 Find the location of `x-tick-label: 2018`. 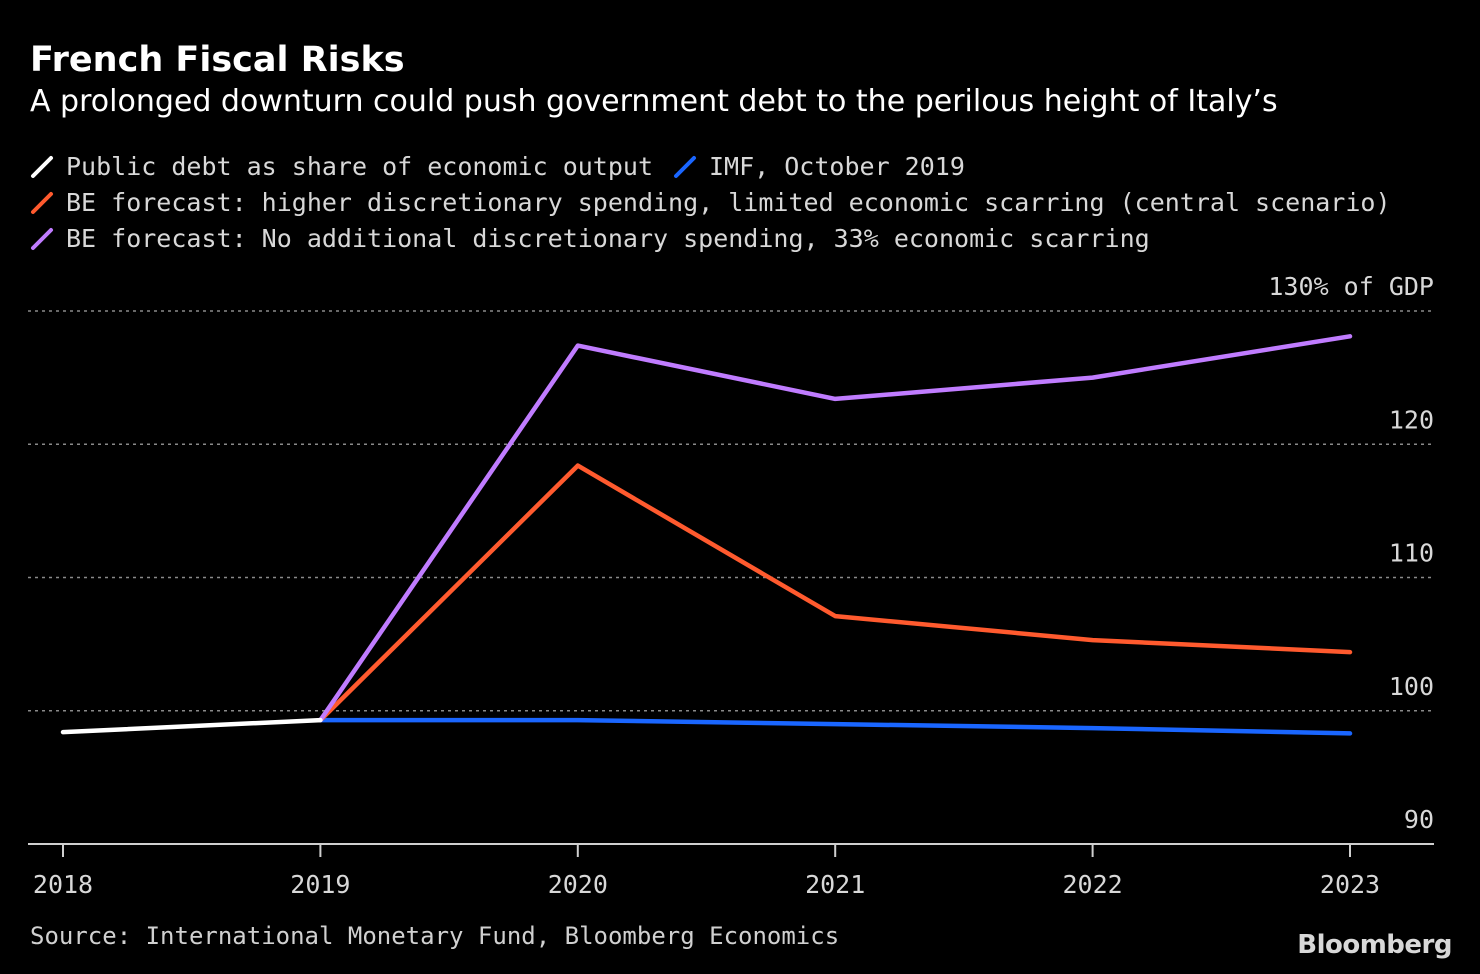

x-tick-label: 2018 is located at coordinates (63, 884).